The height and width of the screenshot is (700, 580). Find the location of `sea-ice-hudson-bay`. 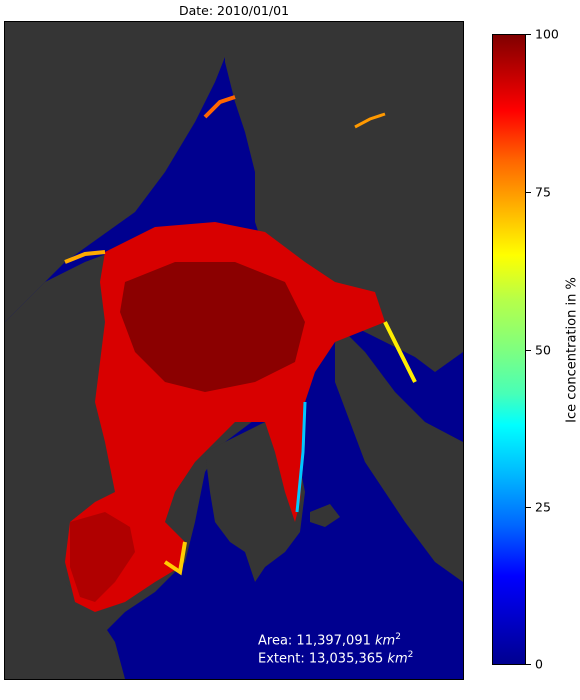

sea-ice-hudson-bay is located at coordinates (102, 557).